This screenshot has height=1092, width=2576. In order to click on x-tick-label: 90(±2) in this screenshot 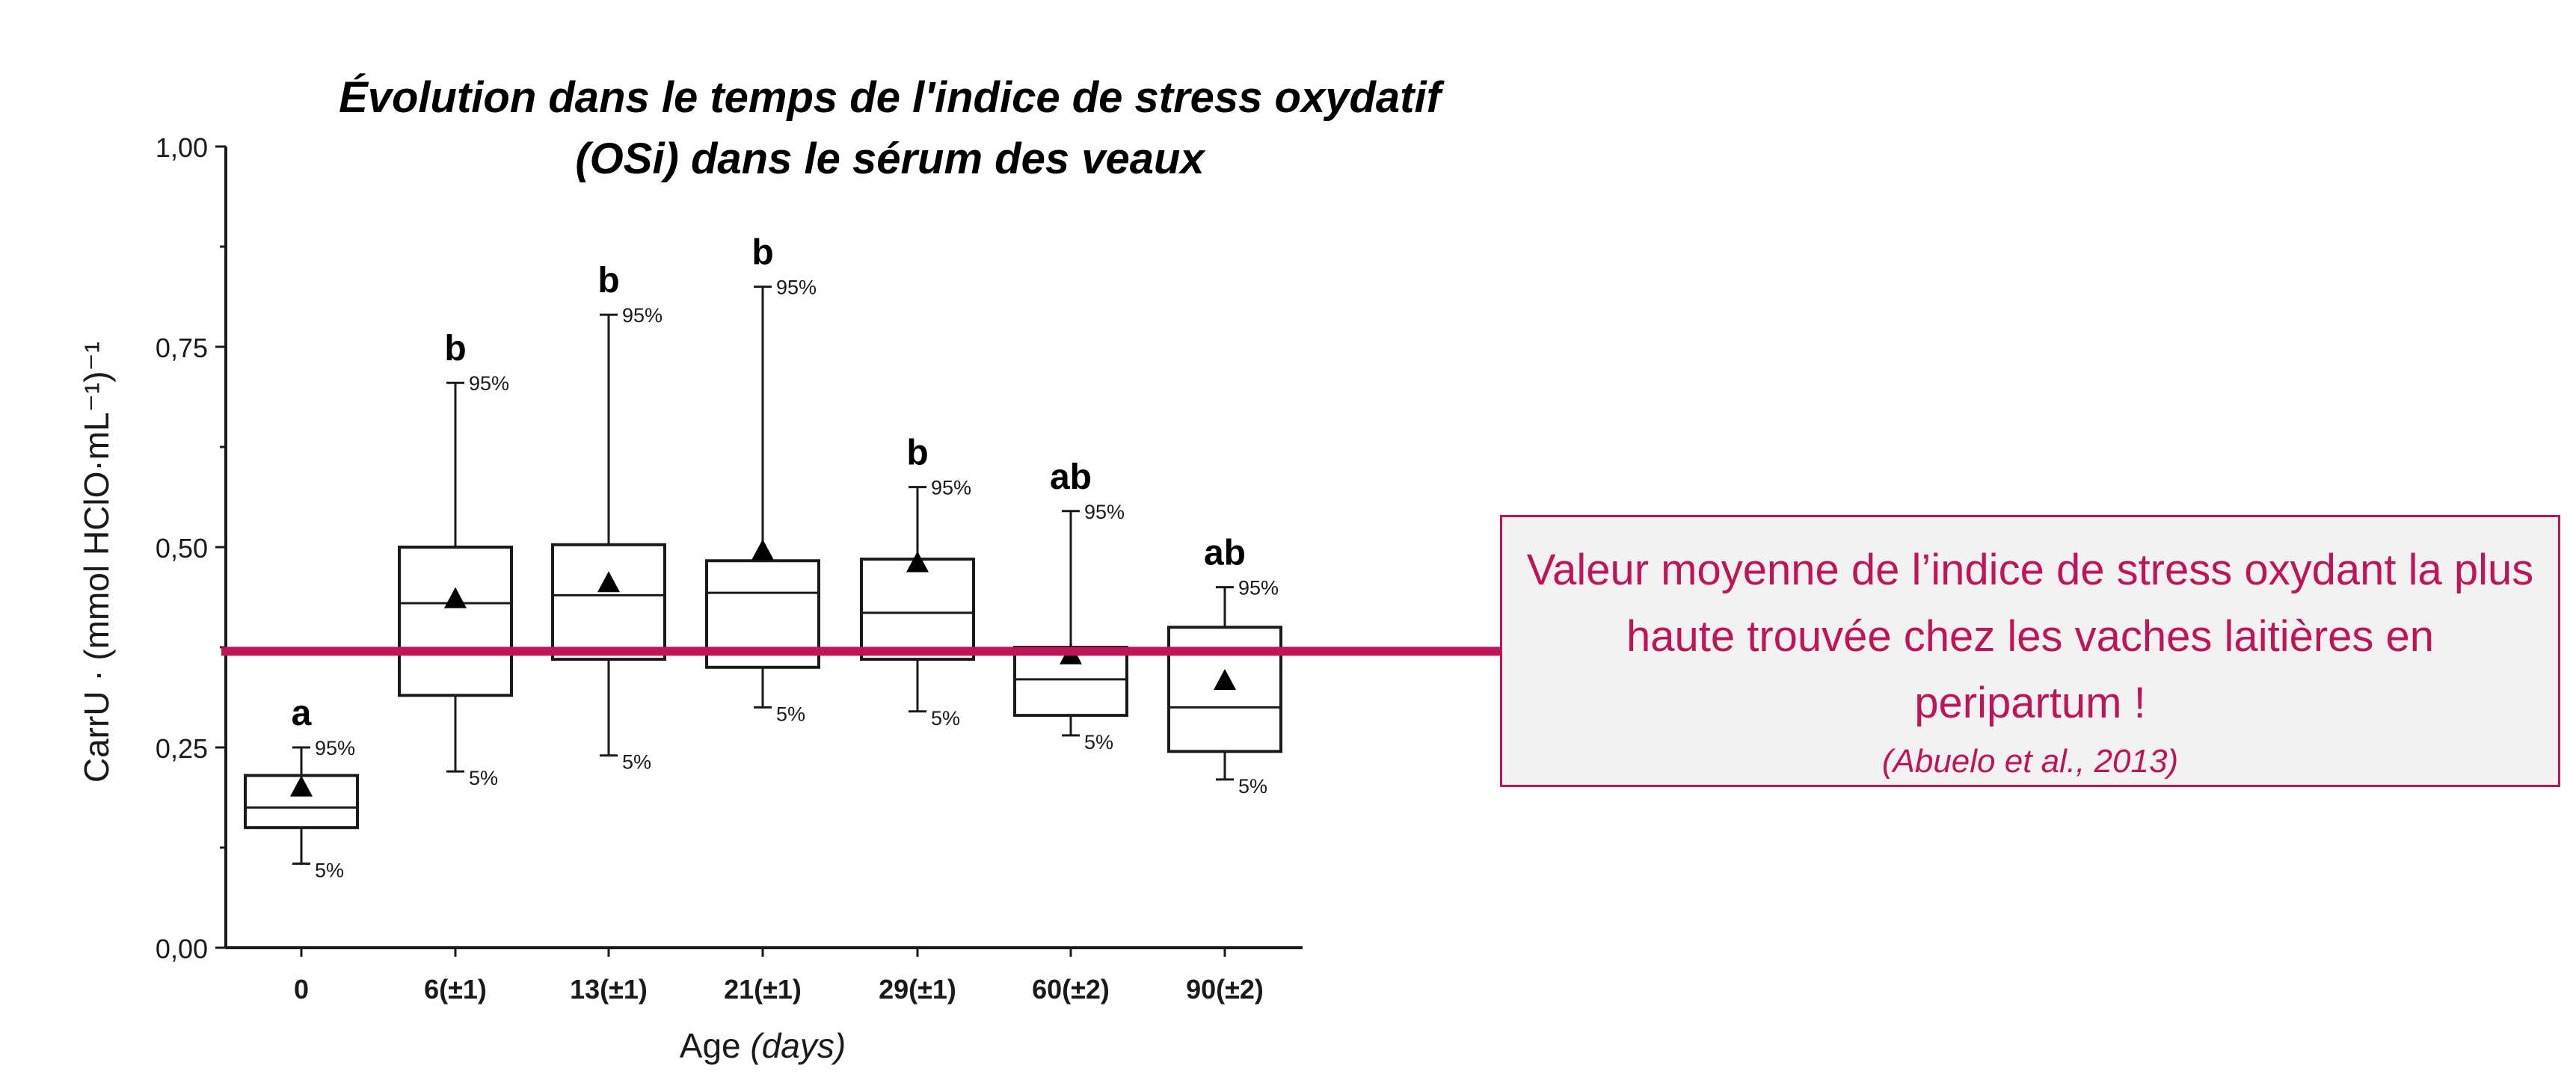, I will do `click(1225, 989)`.